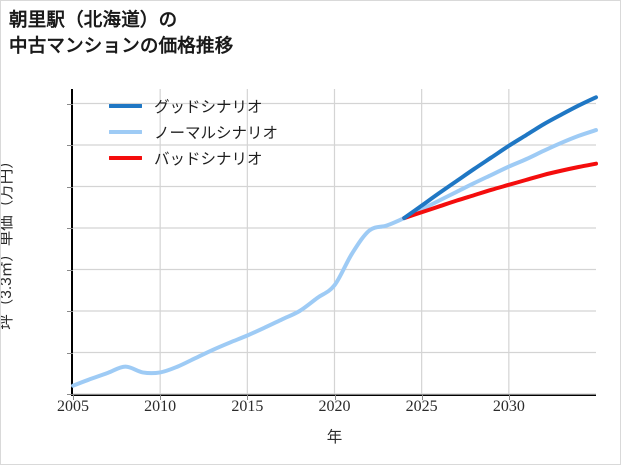 The height and width of the screenshot is (465, 621). What do you see at coordinates (125, 106) in the screenshot?
I see `legend-swatch-good` at bounding box center [125, 106].